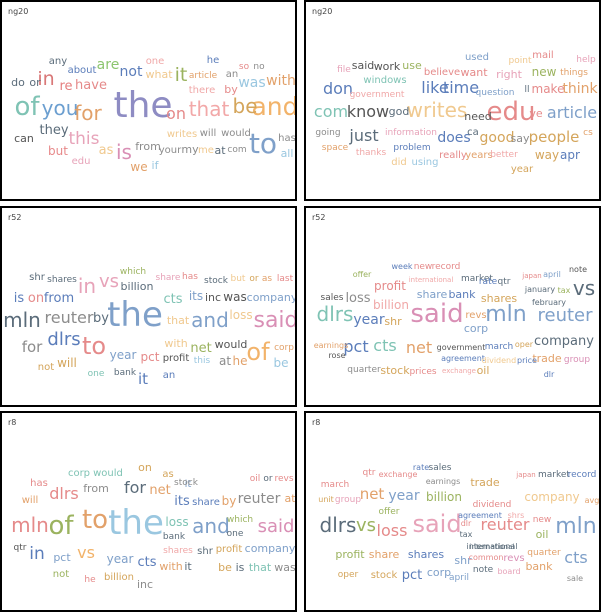  What do you see at coordinates (544, 553) in the screenshot?
I see `word-quarter: quarter` at bounding box center [544, 553].